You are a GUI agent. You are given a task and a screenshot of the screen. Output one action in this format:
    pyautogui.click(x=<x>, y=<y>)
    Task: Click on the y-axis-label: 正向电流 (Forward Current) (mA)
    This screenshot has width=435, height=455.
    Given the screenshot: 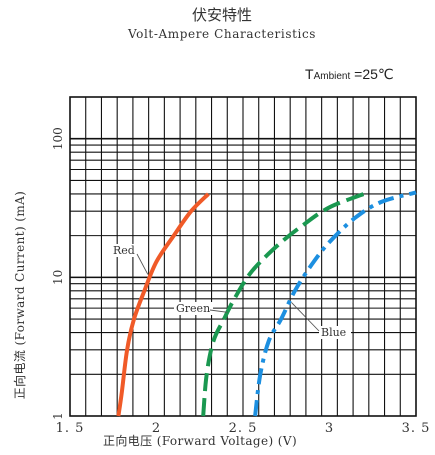 What is the action you would take?
    pyautogui.click(x=19, y=295)
    